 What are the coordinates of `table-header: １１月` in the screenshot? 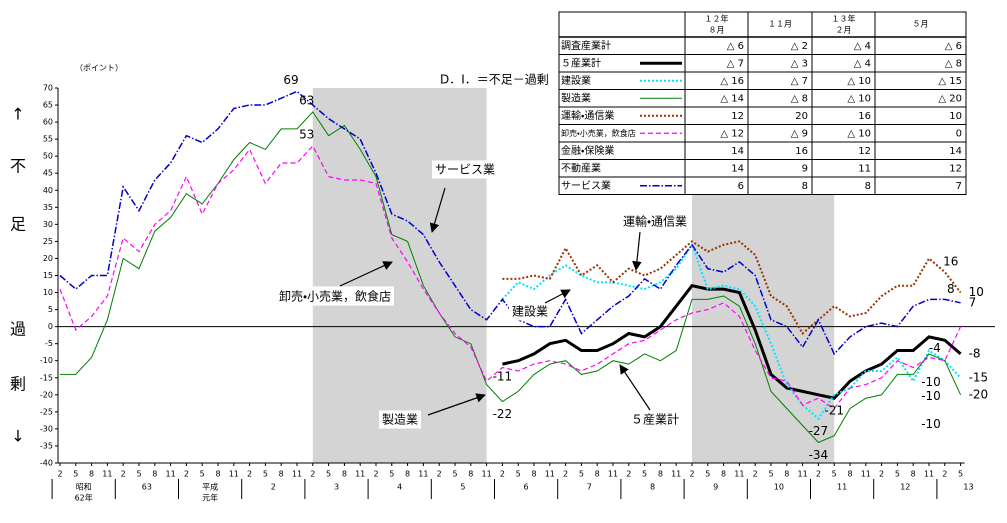 It's located at (780, 24).